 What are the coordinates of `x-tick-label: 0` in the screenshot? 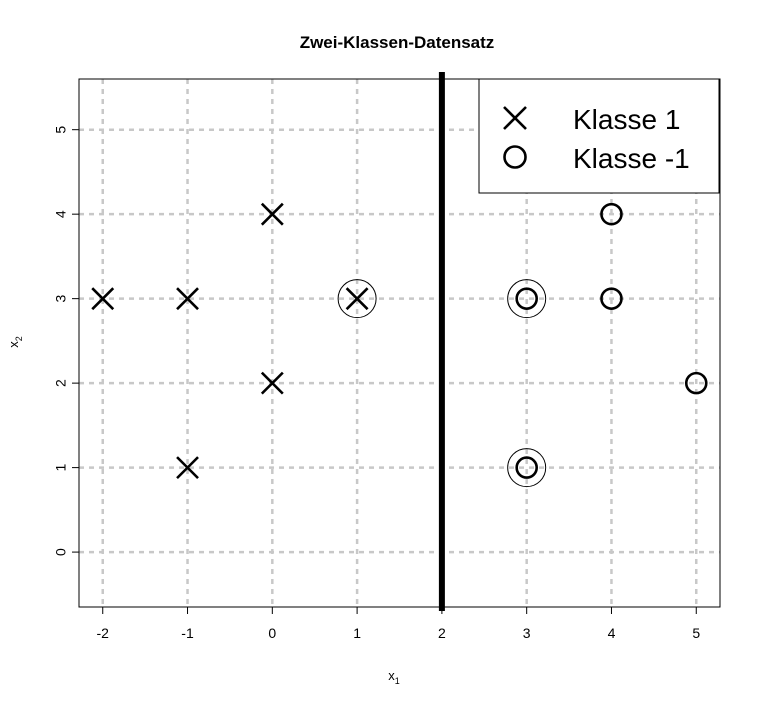 It's located at (272, 633).